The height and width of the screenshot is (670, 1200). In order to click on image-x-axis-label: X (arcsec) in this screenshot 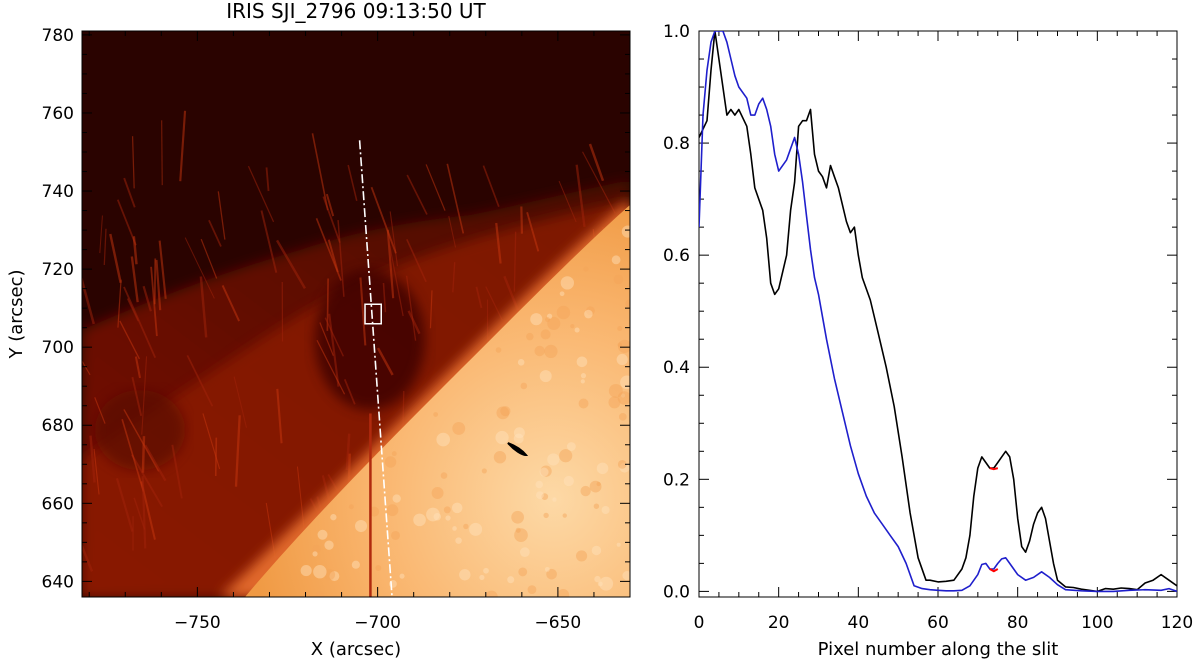, I will do `click(356, 649)`.